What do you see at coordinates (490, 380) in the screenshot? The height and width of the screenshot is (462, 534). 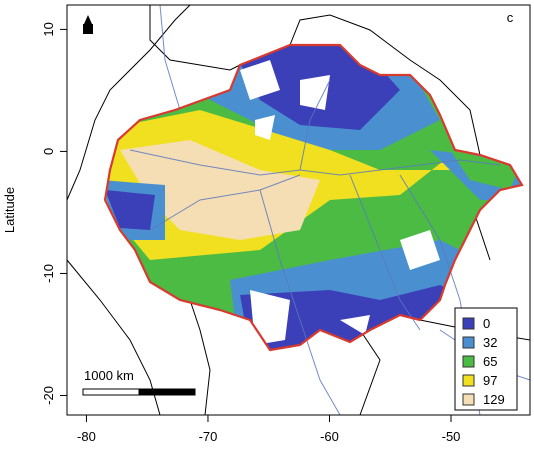 I see `legend-label: 97` at bounding box center [490, 380].